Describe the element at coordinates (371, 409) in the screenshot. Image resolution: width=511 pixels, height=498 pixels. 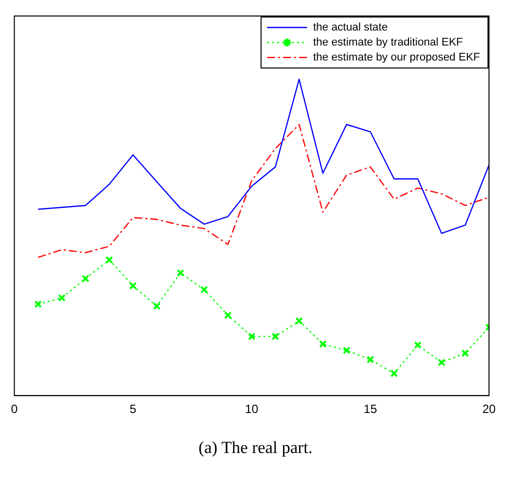
I see `x-tick-label: 15` at that location.